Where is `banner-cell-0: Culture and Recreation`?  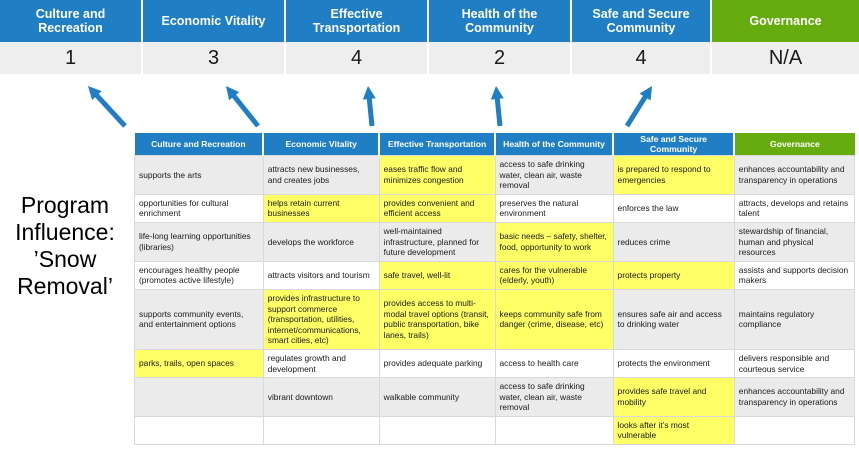
banner-cell-0: Culture and Recreation is located at coordinates (71, 21).